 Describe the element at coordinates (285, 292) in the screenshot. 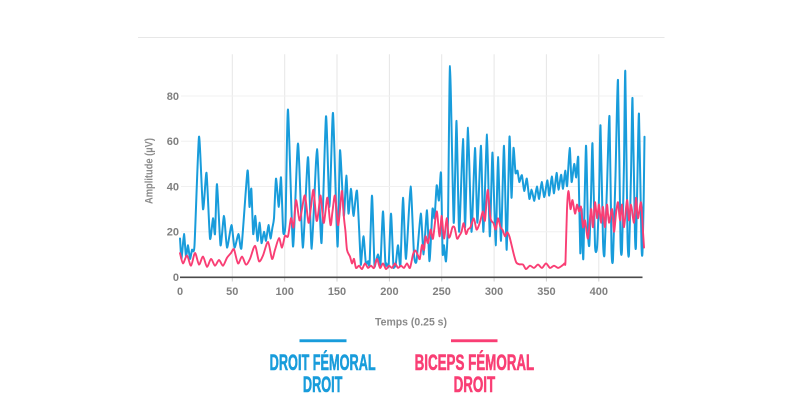

I see `svg-text: 100` at that location.